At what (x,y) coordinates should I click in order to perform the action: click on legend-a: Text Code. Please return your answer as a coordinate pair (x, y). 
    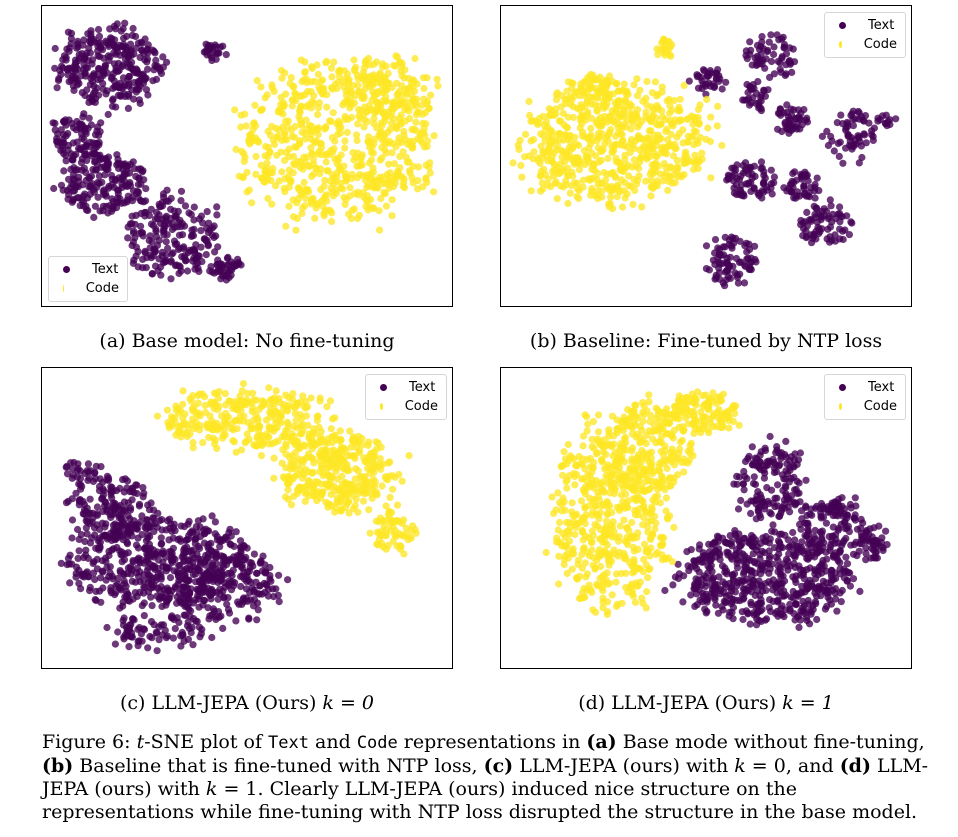
    Looking at the image, I should click on (88, 279).